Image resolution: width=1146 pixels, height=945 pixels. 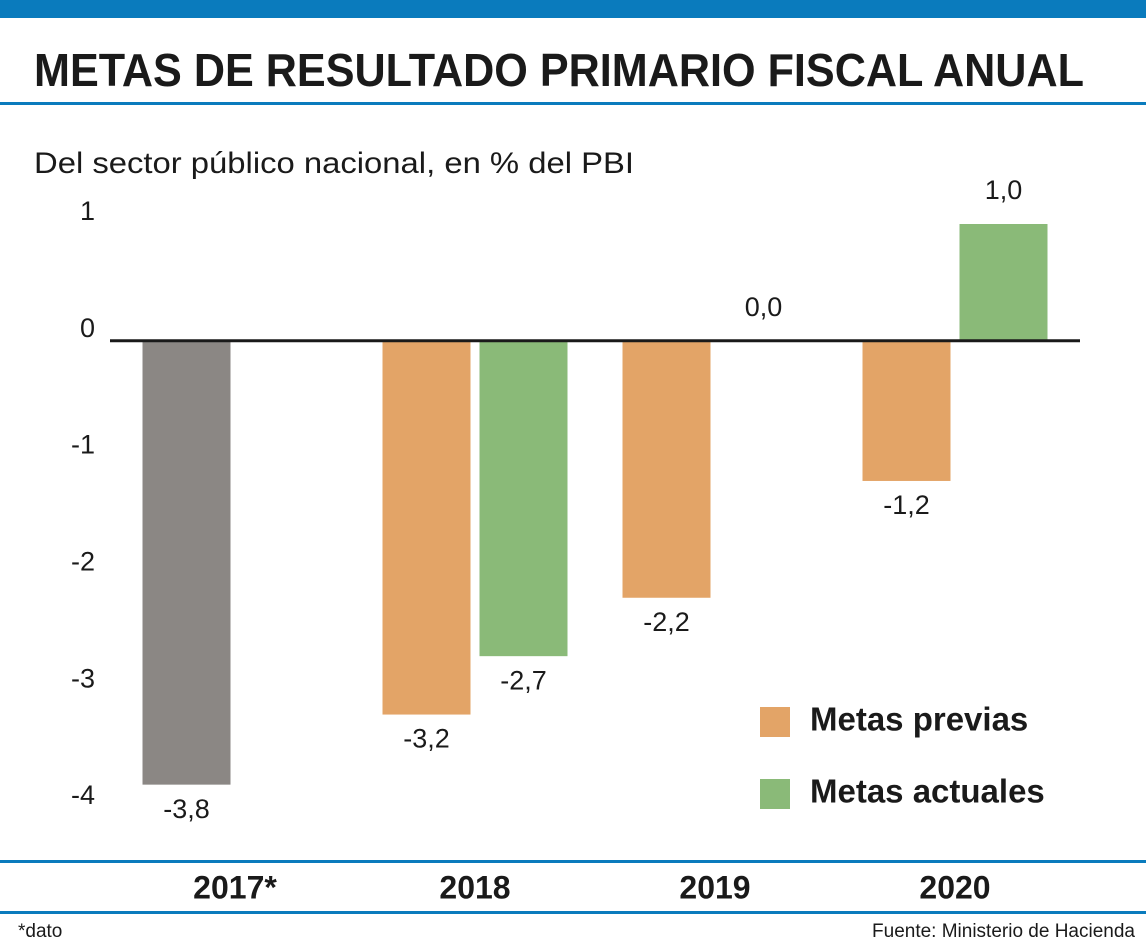 What do you see at coordinates (1004, 190) in the screenshot?
I see `value-label: 1,0` at bounding box center [1004, 190].